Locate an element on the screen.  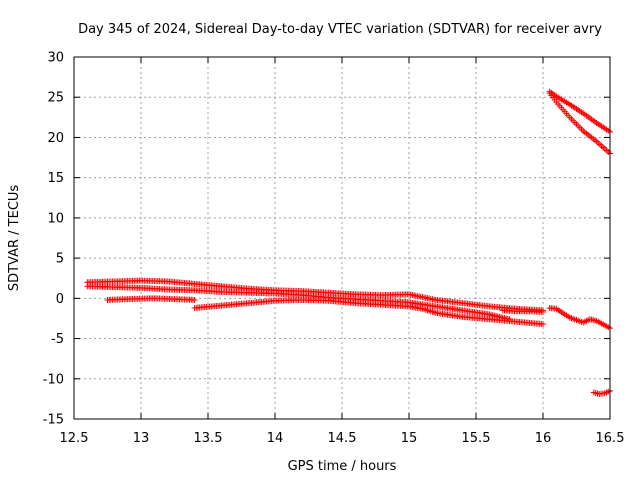
series-track-a is located at coordinates (315, 295).